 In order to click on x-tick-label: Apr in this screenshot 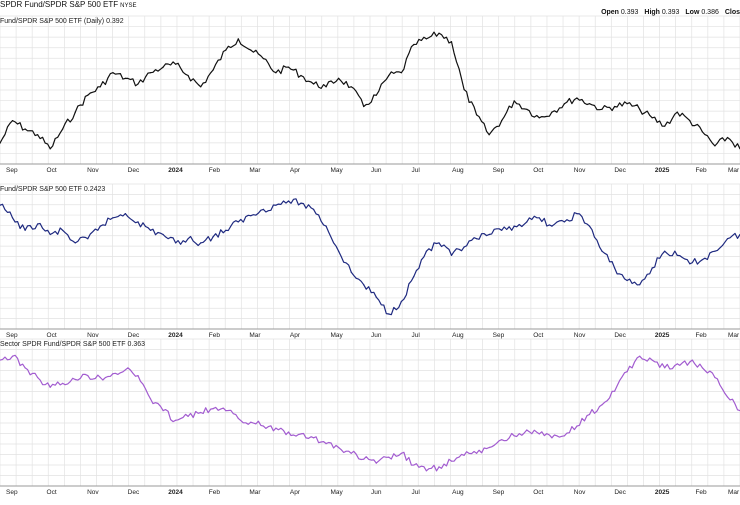, I will do `click(295, 335)`.